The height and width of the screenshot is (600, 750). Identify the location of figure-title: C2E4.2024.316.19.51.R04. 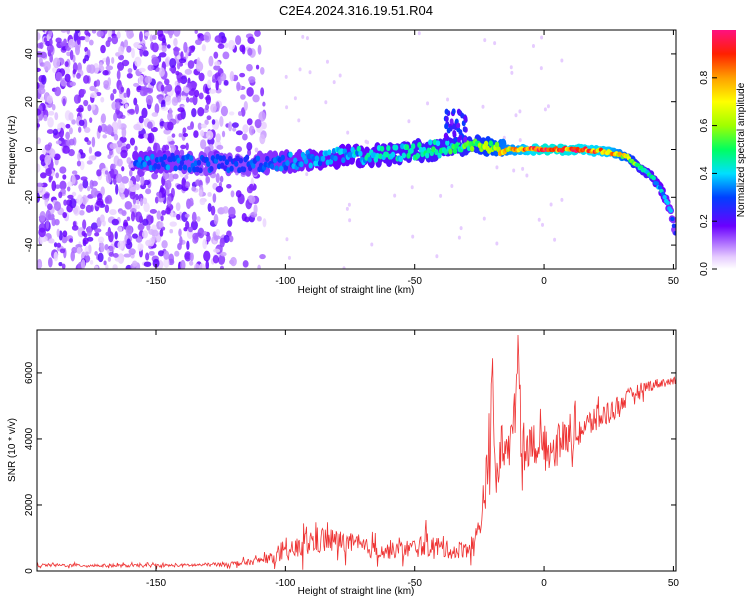
(356, 10).